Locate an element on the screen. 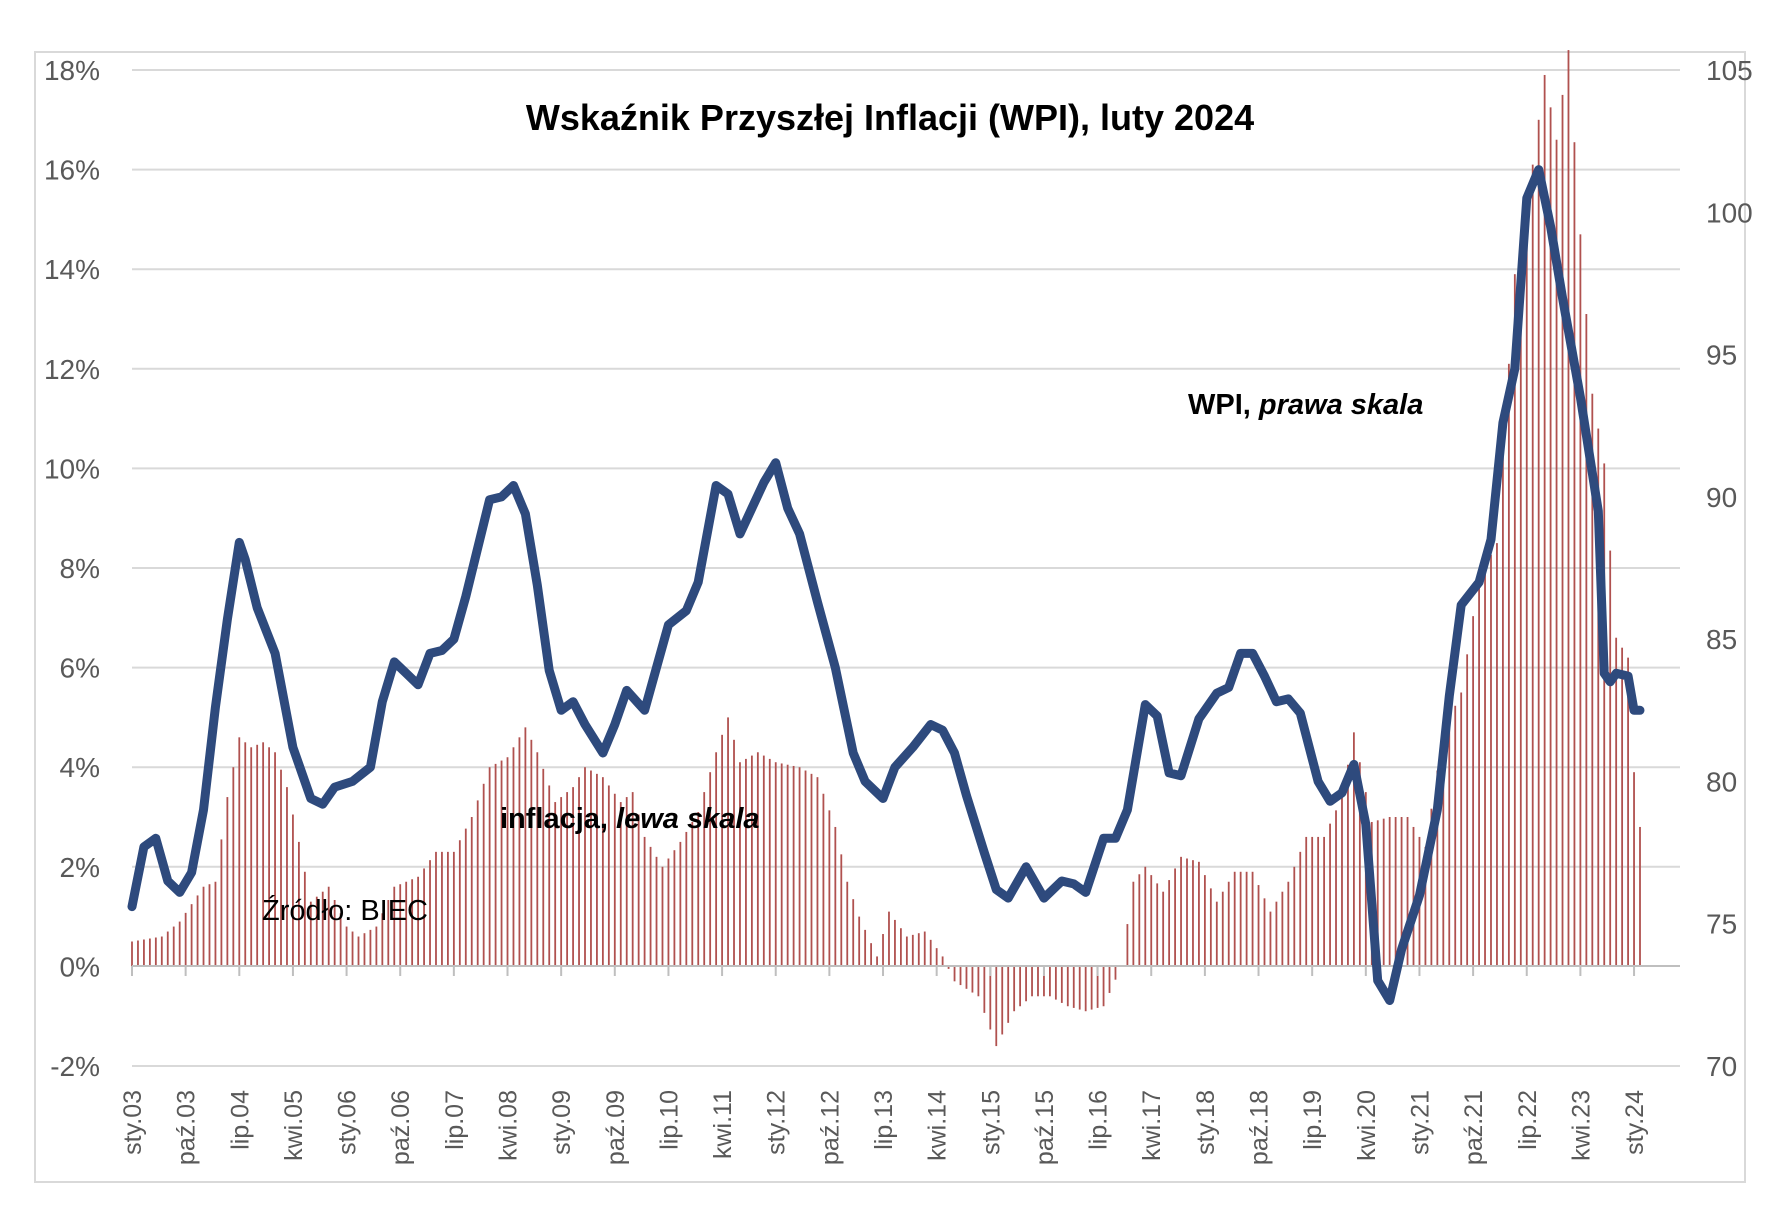 Image resolution: width=1780 pixels, height=1214 pixels. x-tick-label: sty.18 is located at coordinates (1206, 1122).